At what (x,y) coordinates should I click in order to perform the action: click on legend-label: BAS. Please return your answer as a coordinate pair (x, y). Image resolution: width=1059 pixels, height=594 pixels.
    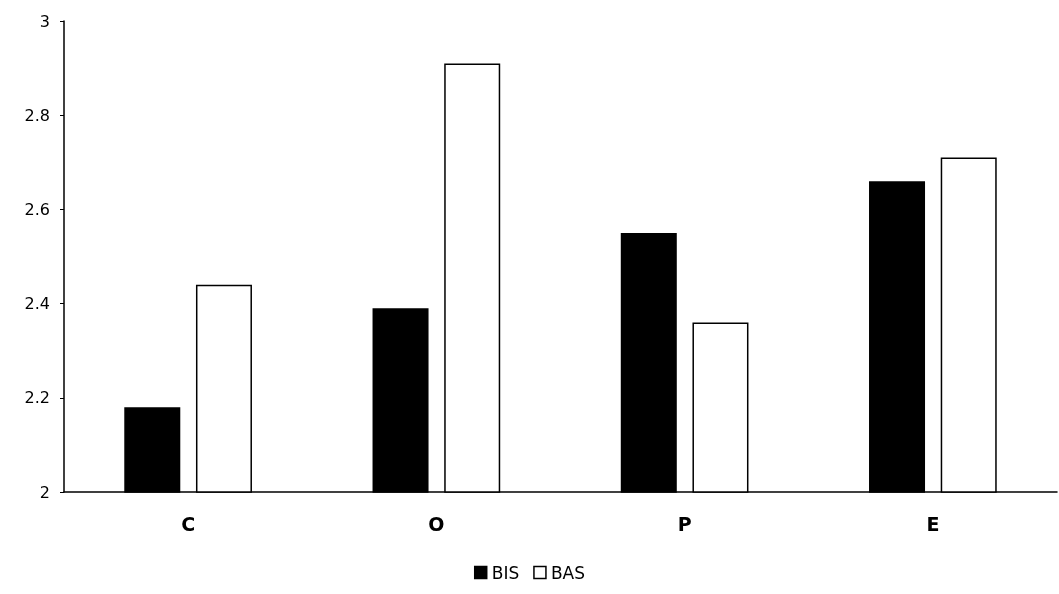
    Looking at the image, I should click on (568, 572).